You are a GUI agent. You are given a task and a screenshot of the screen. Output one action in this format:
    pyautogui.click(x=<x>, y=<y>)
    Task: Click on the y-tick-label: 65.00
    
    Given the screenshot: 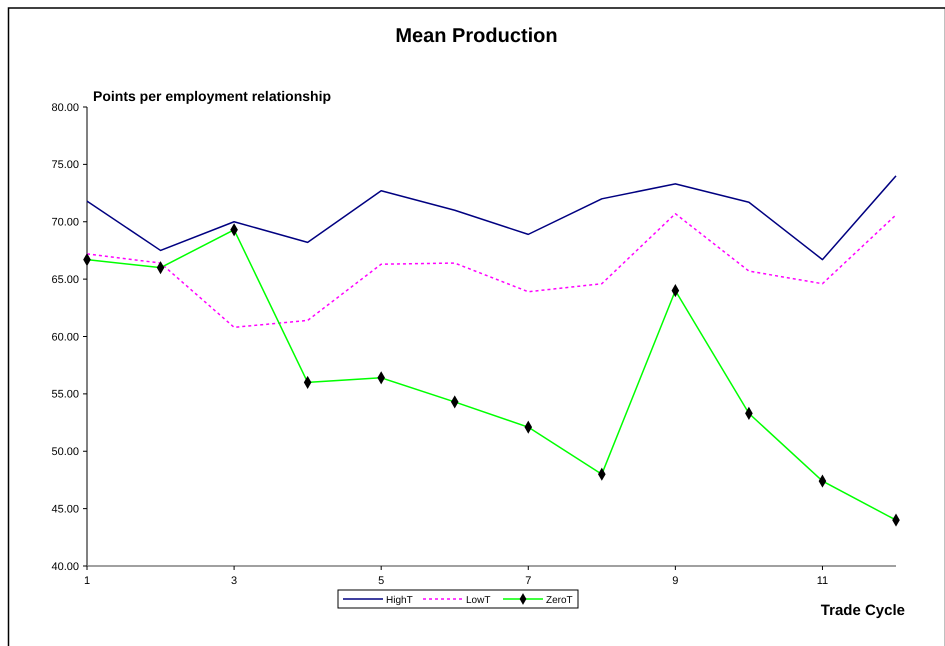 What is the action you would take?
    pyautogui.click(x=65, y=280)
    